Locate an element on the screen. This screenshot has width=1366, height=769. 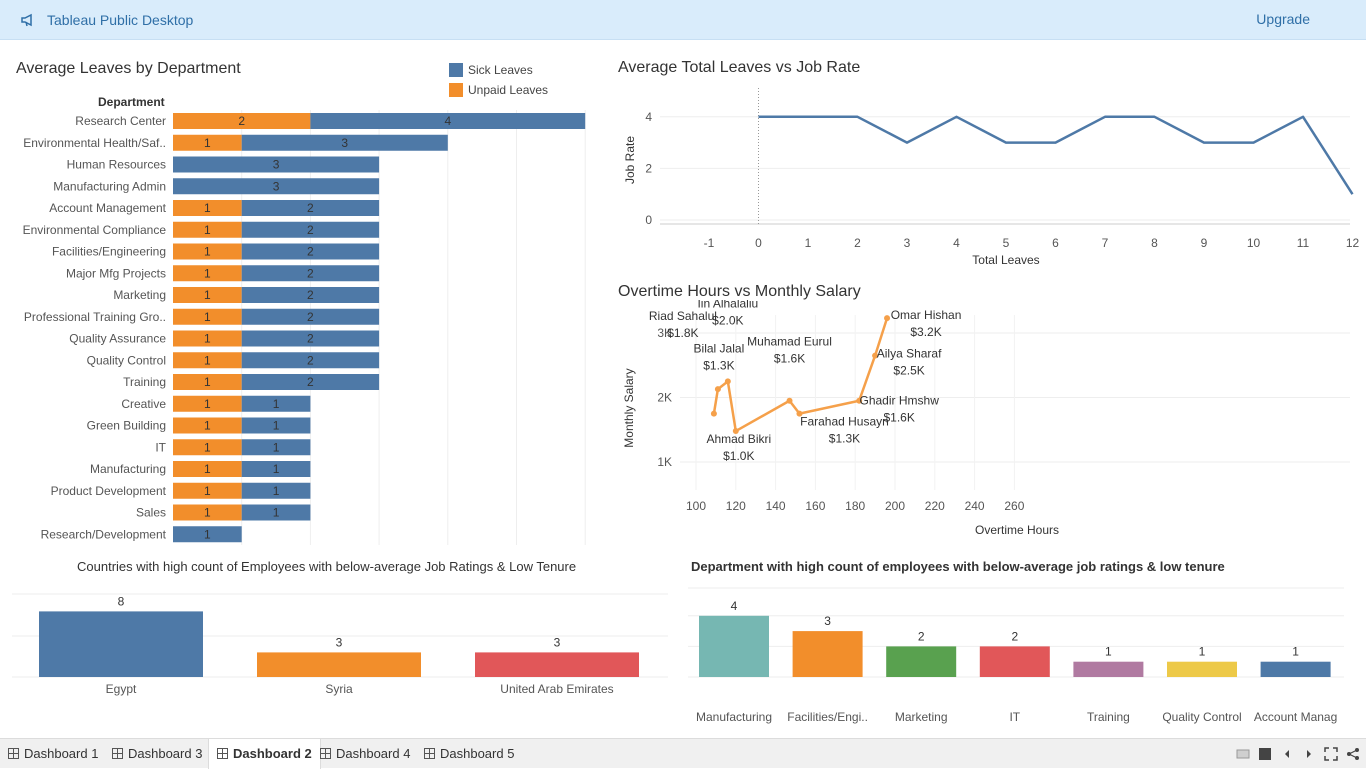
point-value-label: $2.0K is located at coordinates (727, 320).